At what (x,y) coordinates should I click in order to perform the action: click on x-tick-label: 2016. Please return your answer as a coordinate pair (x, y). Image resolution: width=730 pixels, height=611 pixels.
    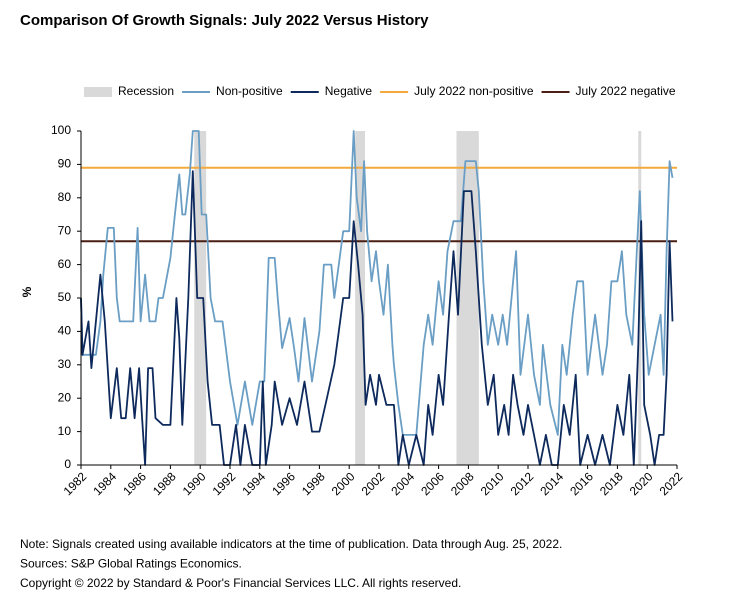
    Looking at the image, I should click on (581, 483).